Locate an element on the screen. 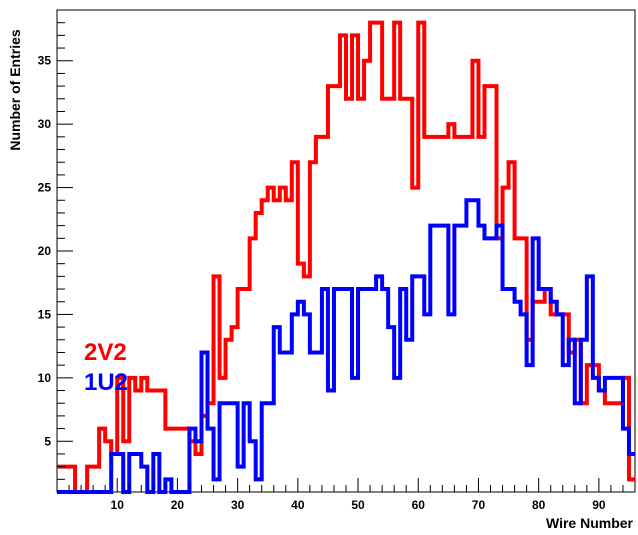  x-tick-label: 60 is located at coordinates (419, 505).